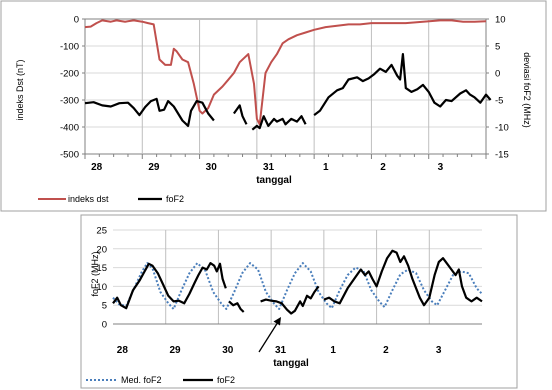 This screenshot has height=390, width=552. What do you see at coordinates (386, 350) in the screenshot?
I see `bottom-day-label: 2` at bounding box center [386, 350].